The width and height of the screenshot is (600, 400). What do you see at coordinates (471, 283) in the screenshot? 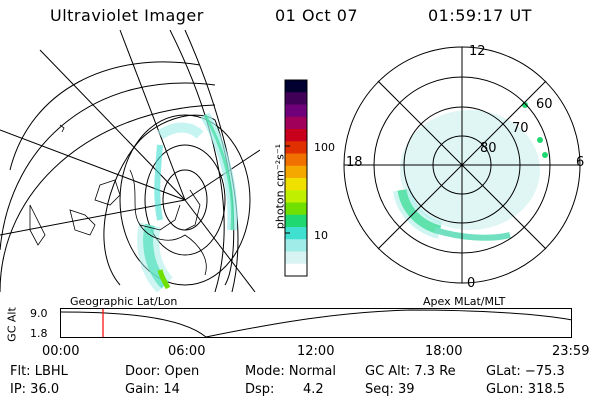
I see `mlt-label-0: 0` at bounding box center [471, 283].